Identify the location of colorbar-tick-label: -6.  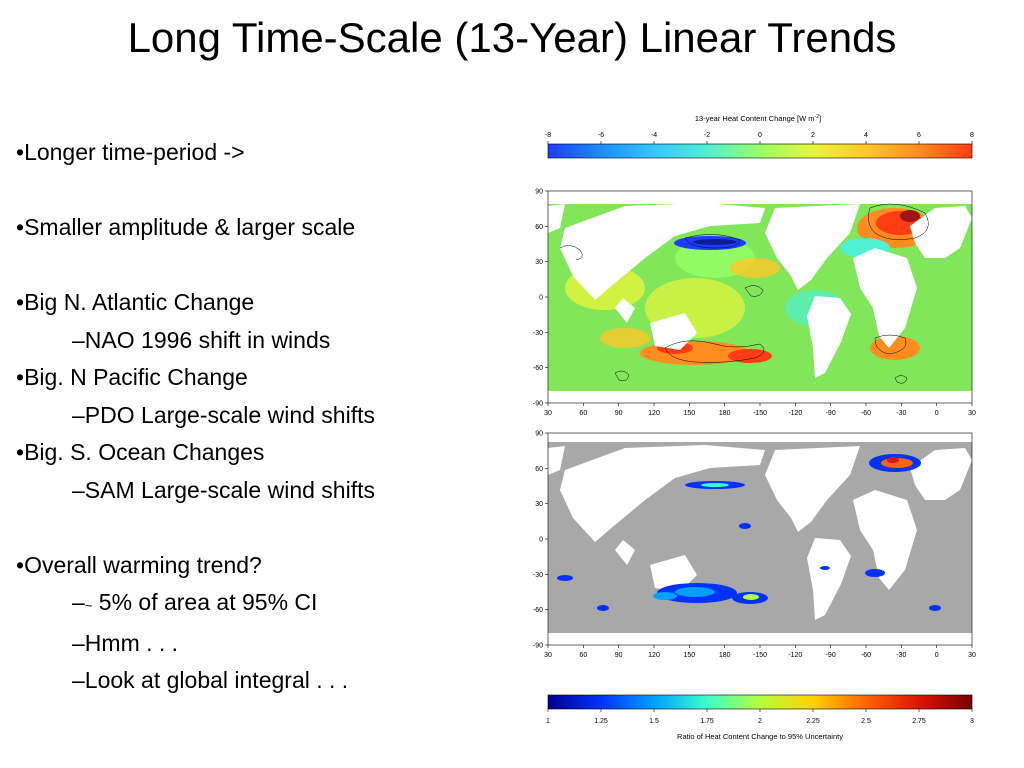
(601, 135).